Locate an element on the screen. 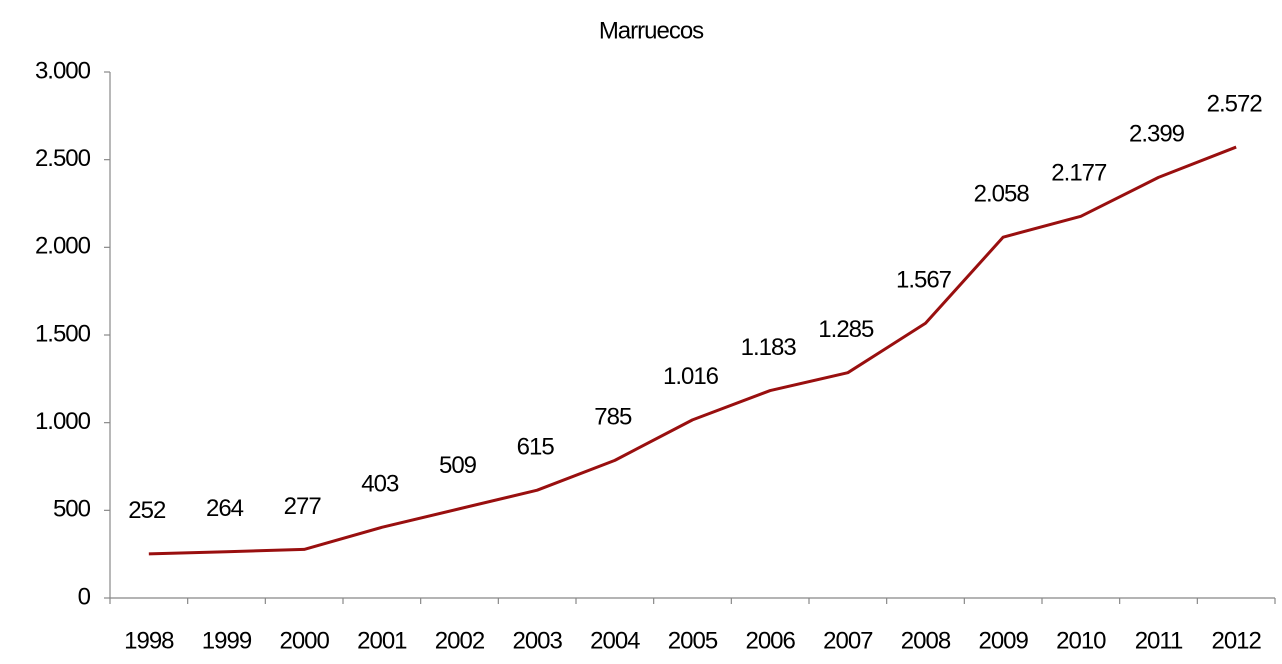  data-label: 2.058 is located at coordinates (1002, 194).